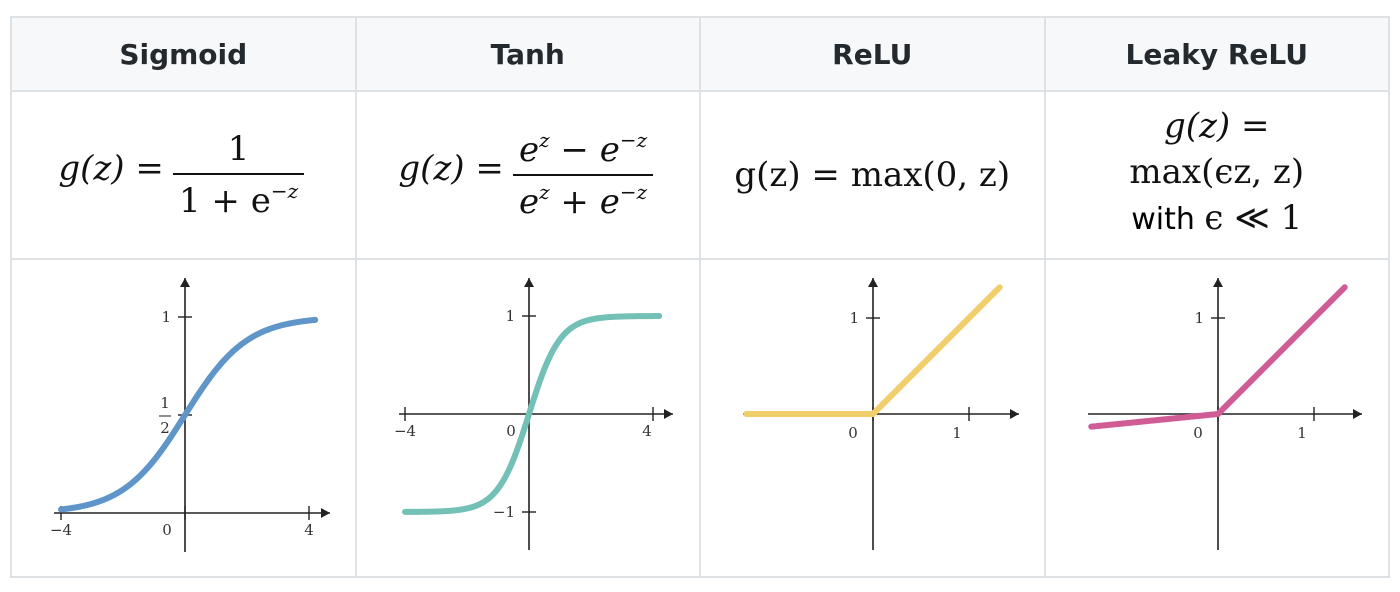 The height and width of the screenshot is (592, 1400). I want to click on leaky-line1: g(z) =, so click(1216, 126).